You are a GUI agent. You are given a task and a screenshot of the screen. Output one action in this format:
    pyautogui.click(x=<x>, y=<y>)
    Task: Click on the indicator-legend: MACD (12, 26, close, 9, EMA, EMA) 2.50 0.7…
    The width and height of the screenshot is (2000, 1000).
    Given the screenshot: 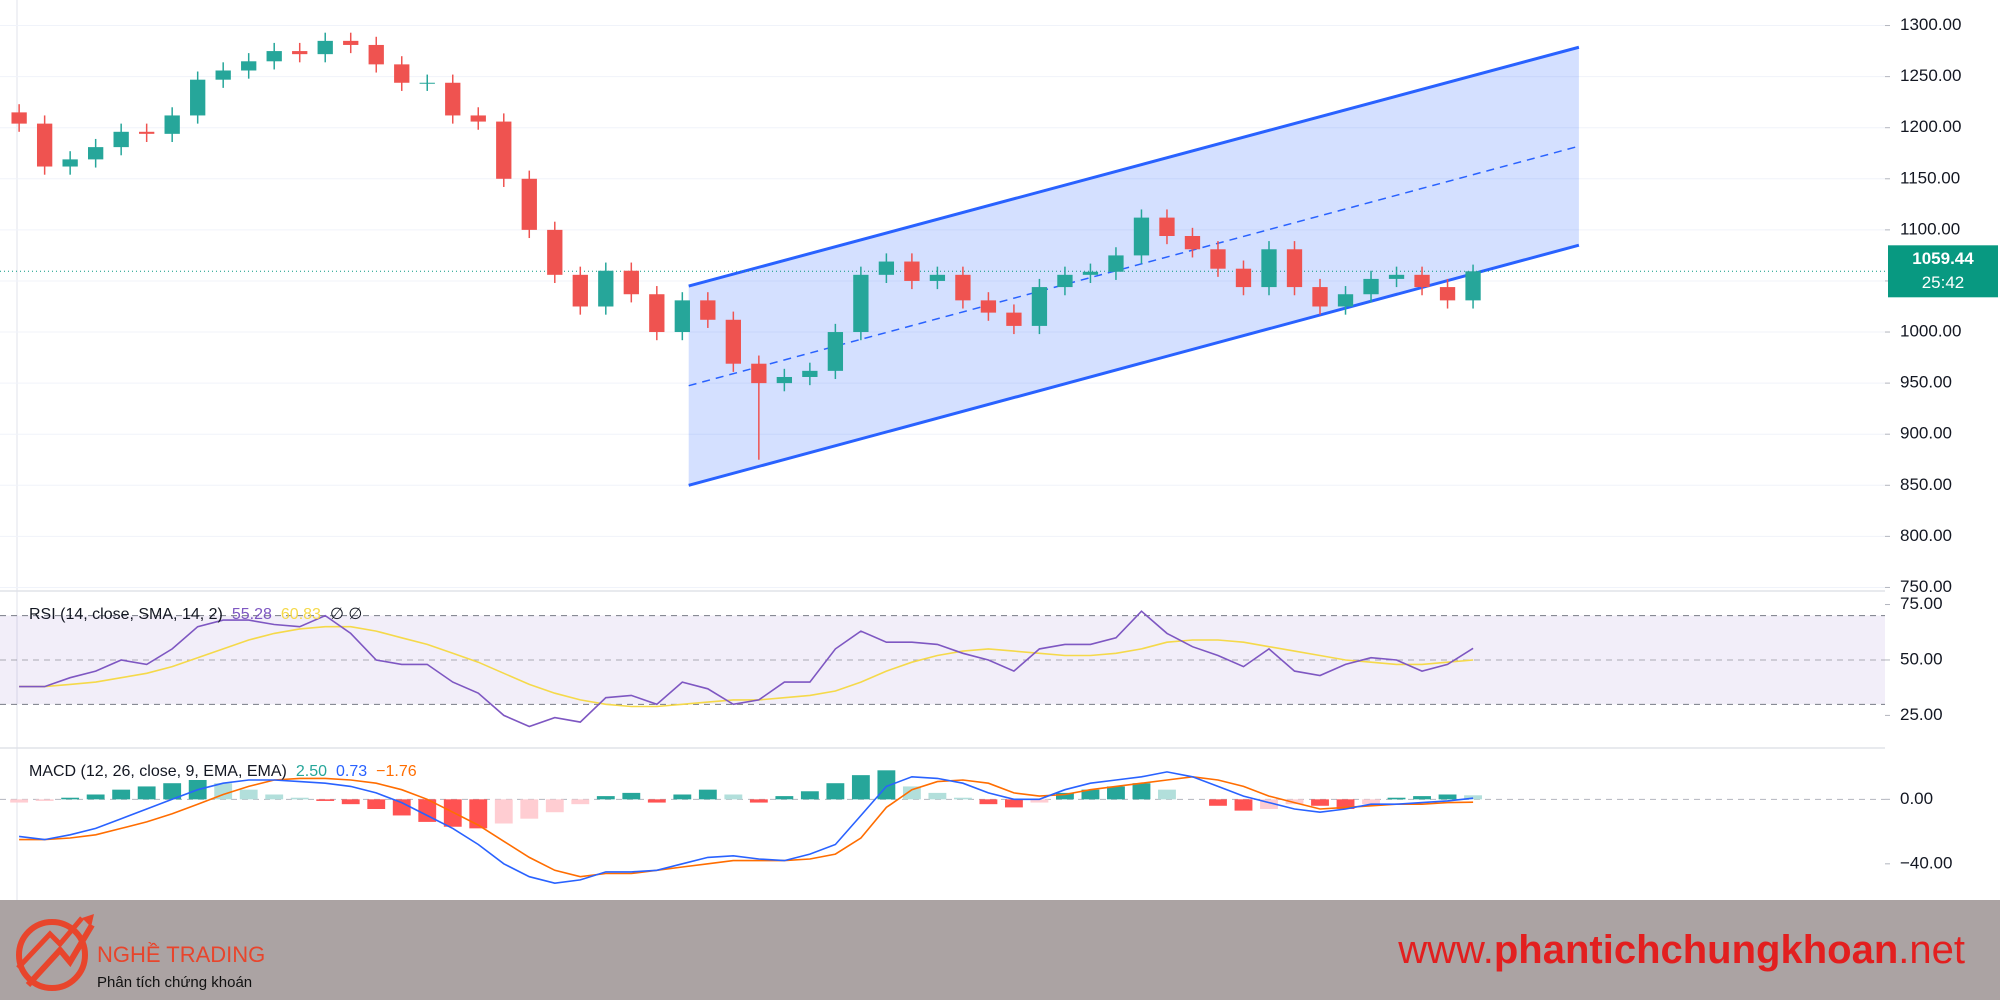 What is the action you would take?
    pyautogui.click(x=223, y=771)
    